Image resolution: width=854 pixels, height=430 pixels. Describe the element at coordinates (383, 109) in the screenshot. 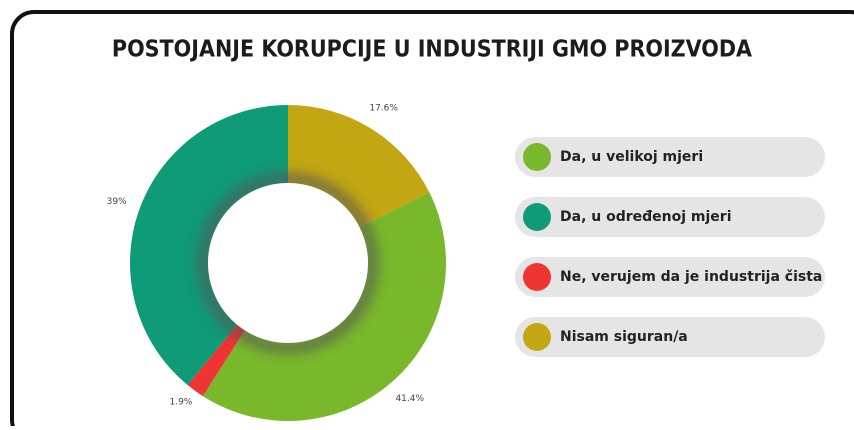

I see `data-label: 17.6%` at that location.